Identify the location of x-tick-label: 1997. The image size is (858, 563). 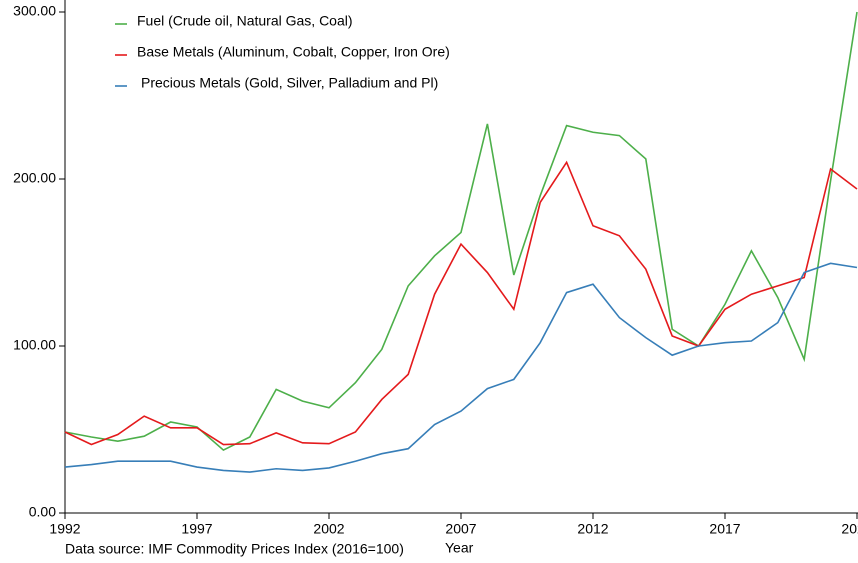
(196, 529).